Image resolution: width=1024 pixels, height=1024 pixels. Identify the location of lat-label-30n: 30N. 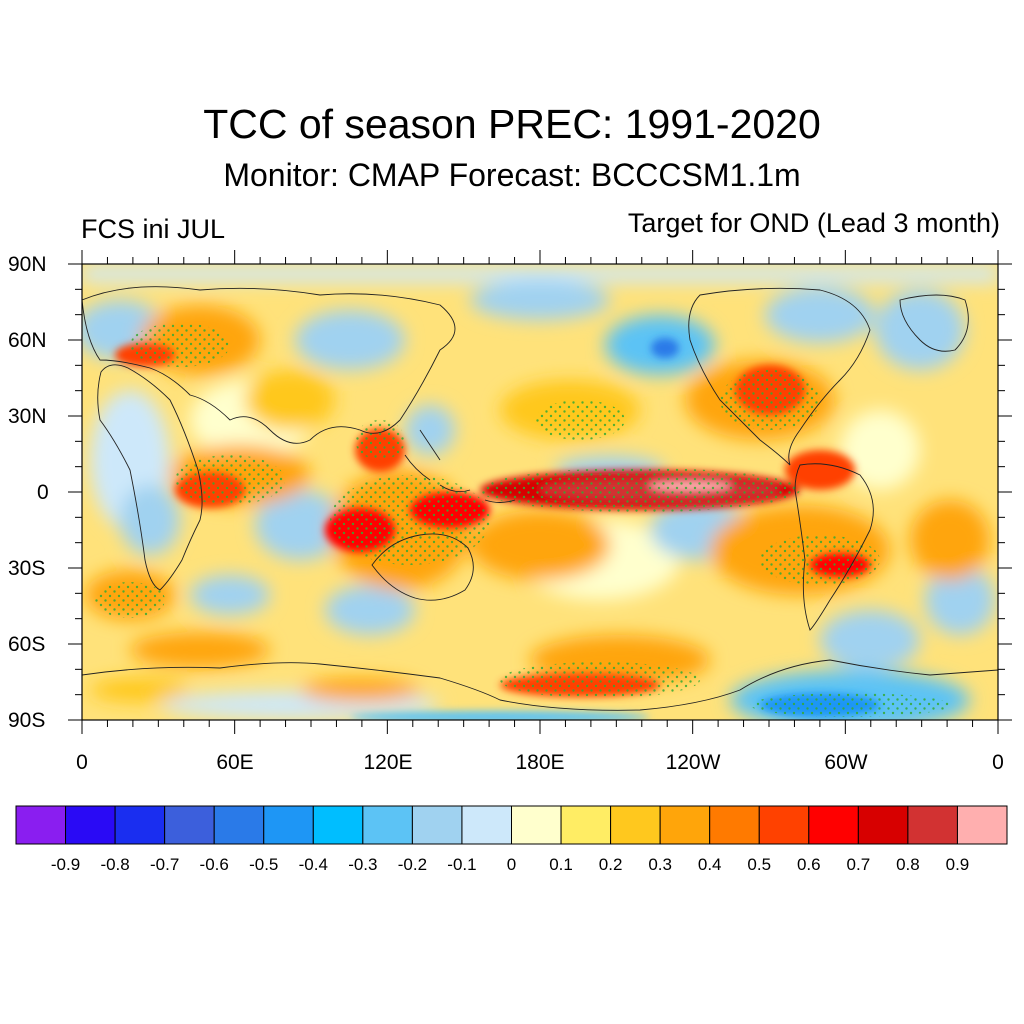
(27, 416).